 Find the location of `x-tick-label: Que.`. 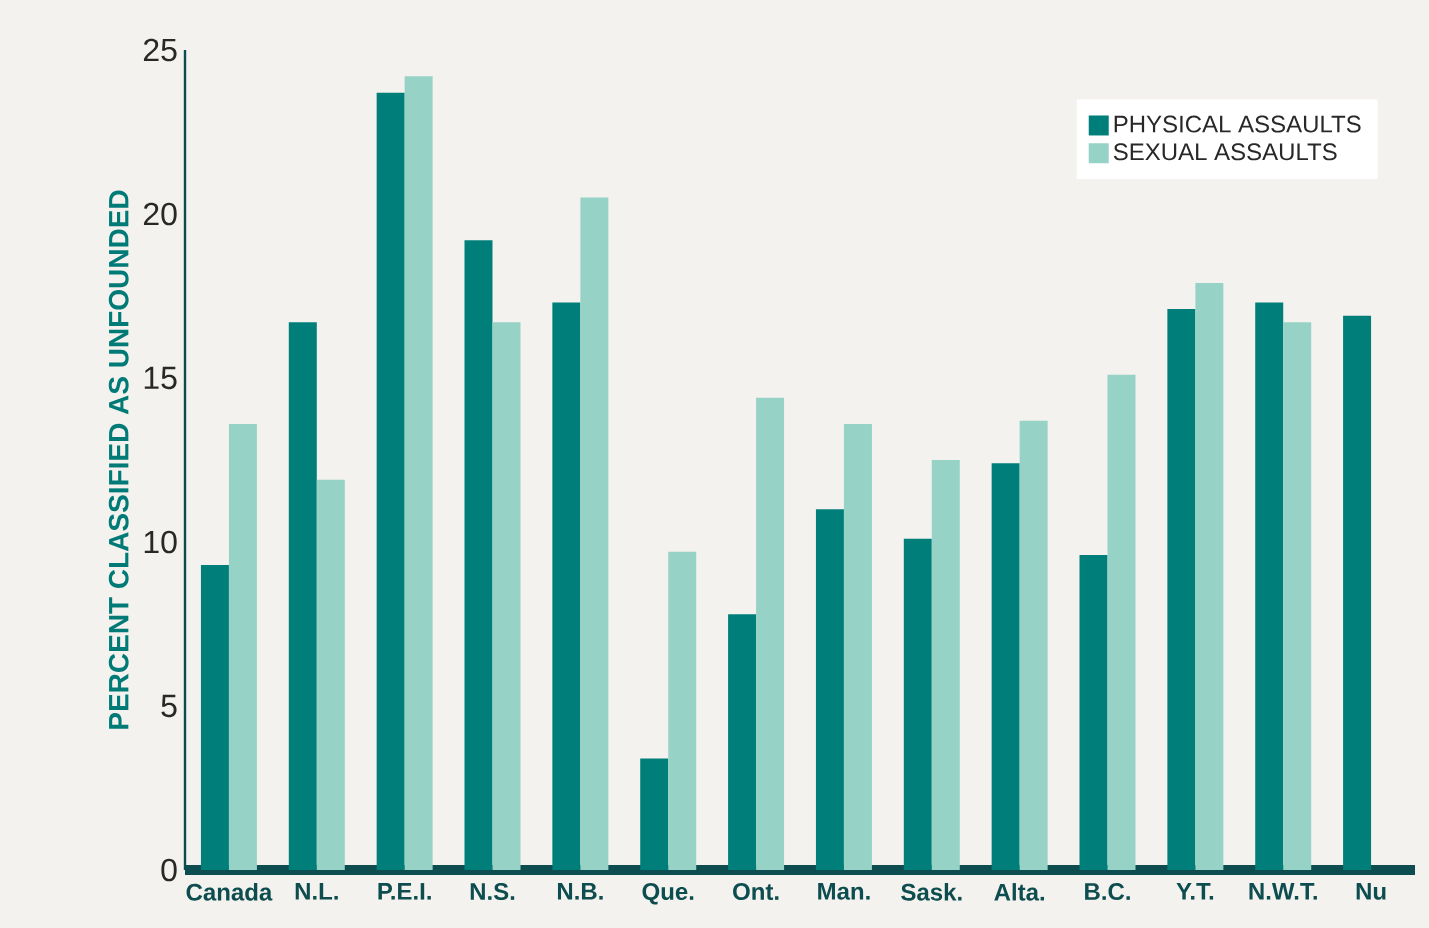

x-tick-label: Que. is located at coordinates (668, 894).